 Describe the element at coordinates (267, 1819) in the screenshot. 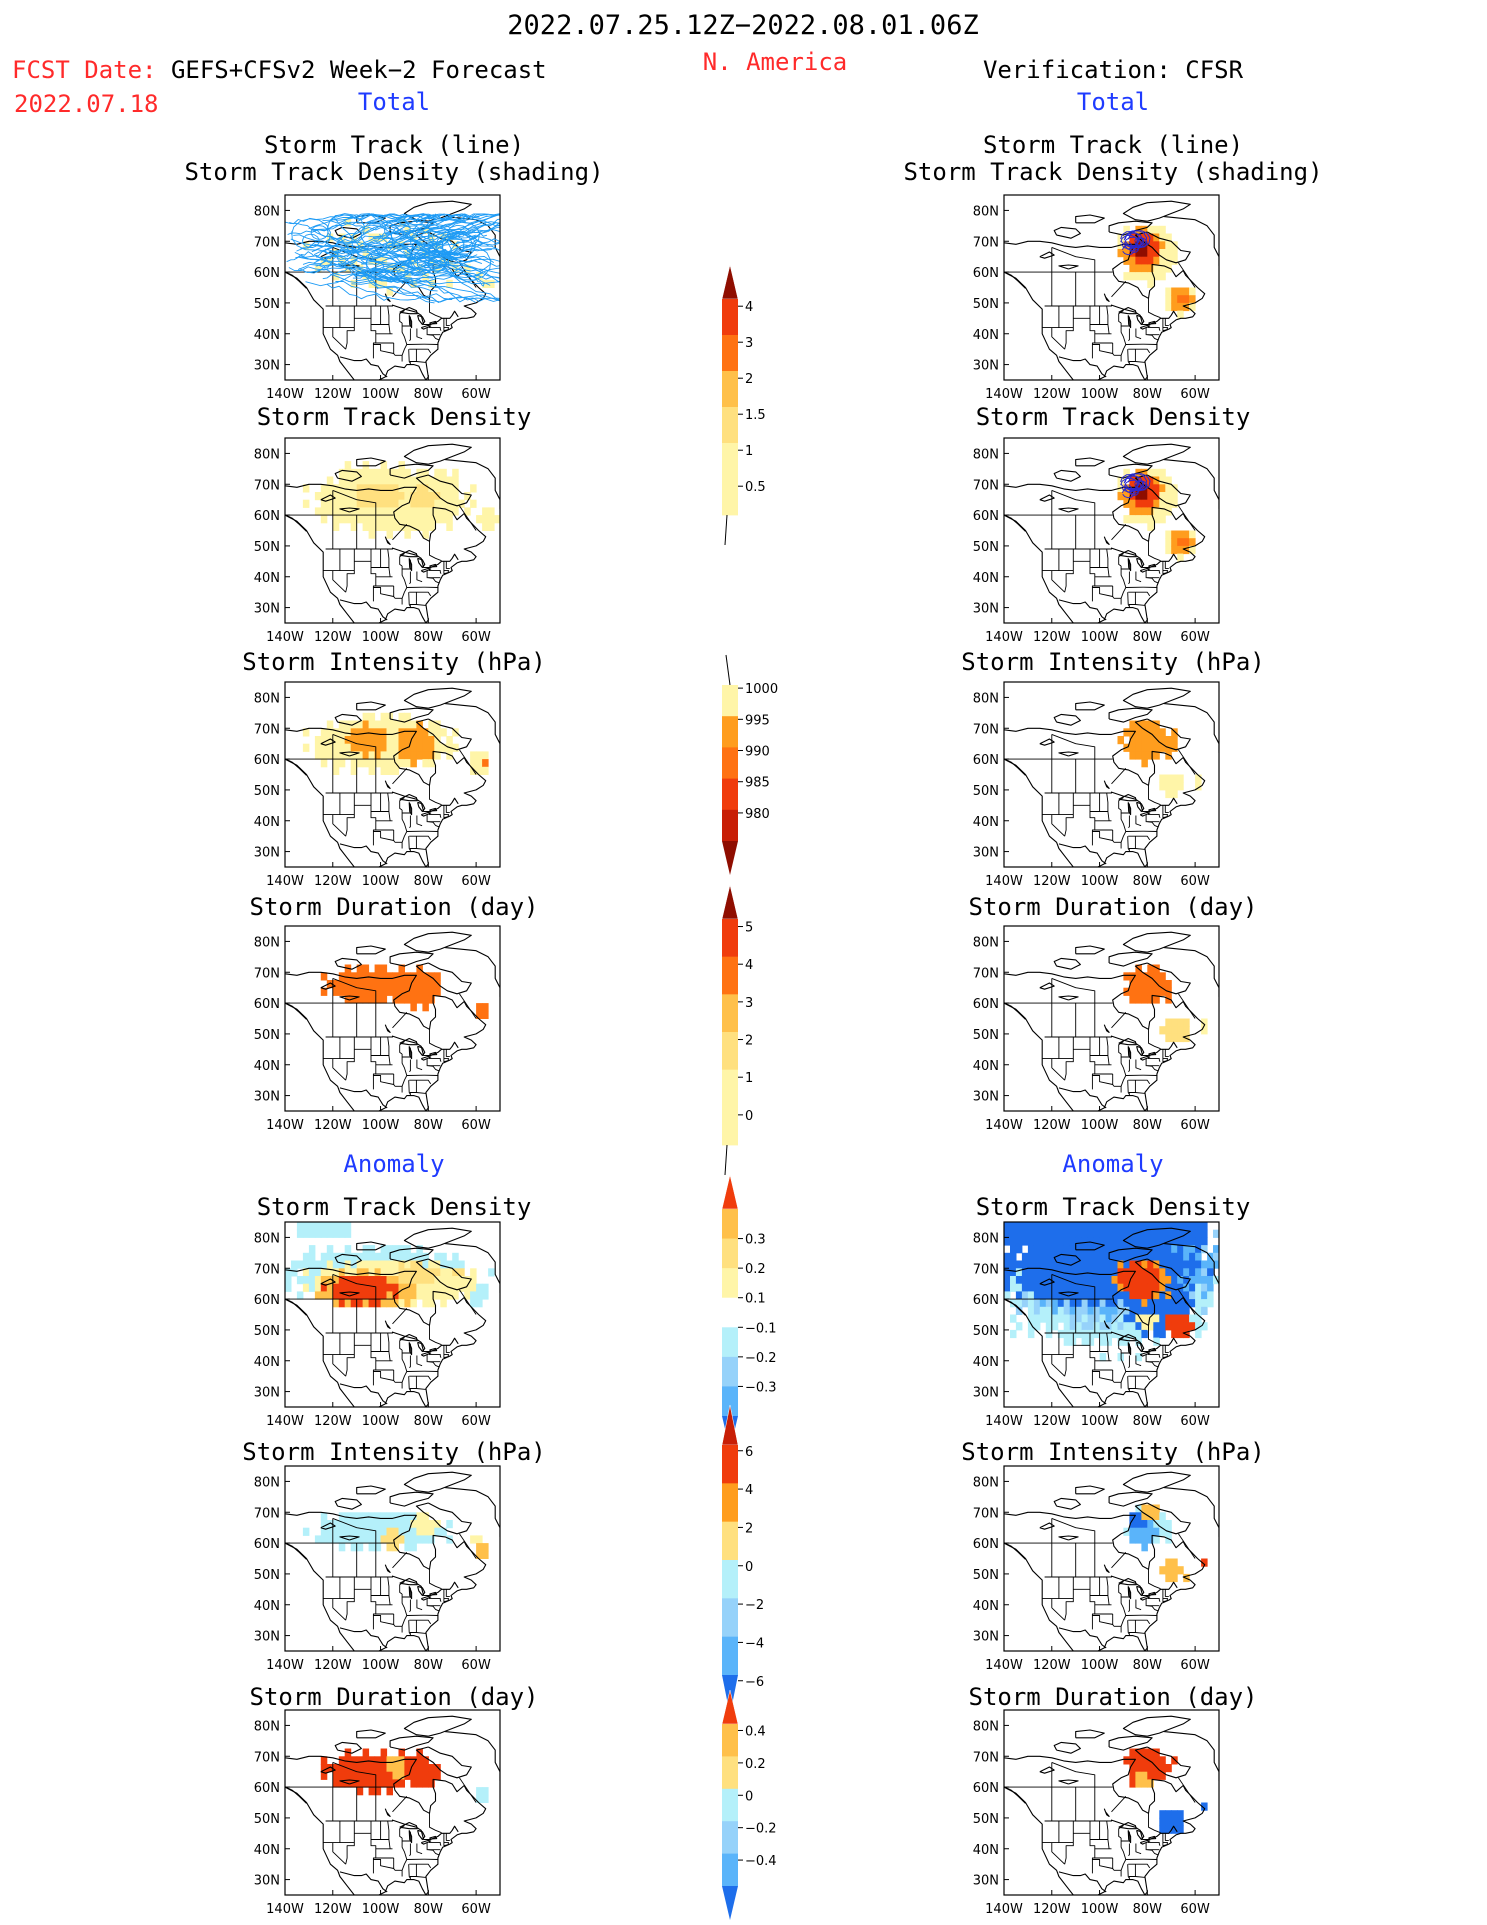

I see `lat-tick-label: 50N` at that location.